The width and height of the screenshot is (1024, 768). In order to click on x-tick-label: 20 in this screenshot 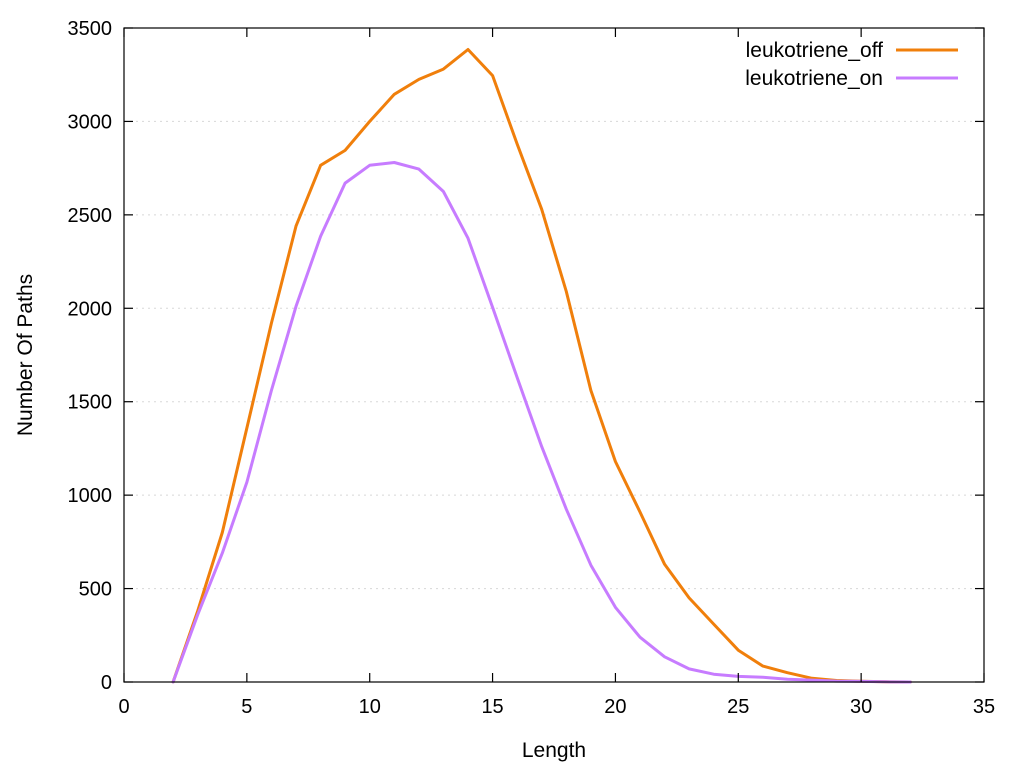, I will do `click(615, 707)`.